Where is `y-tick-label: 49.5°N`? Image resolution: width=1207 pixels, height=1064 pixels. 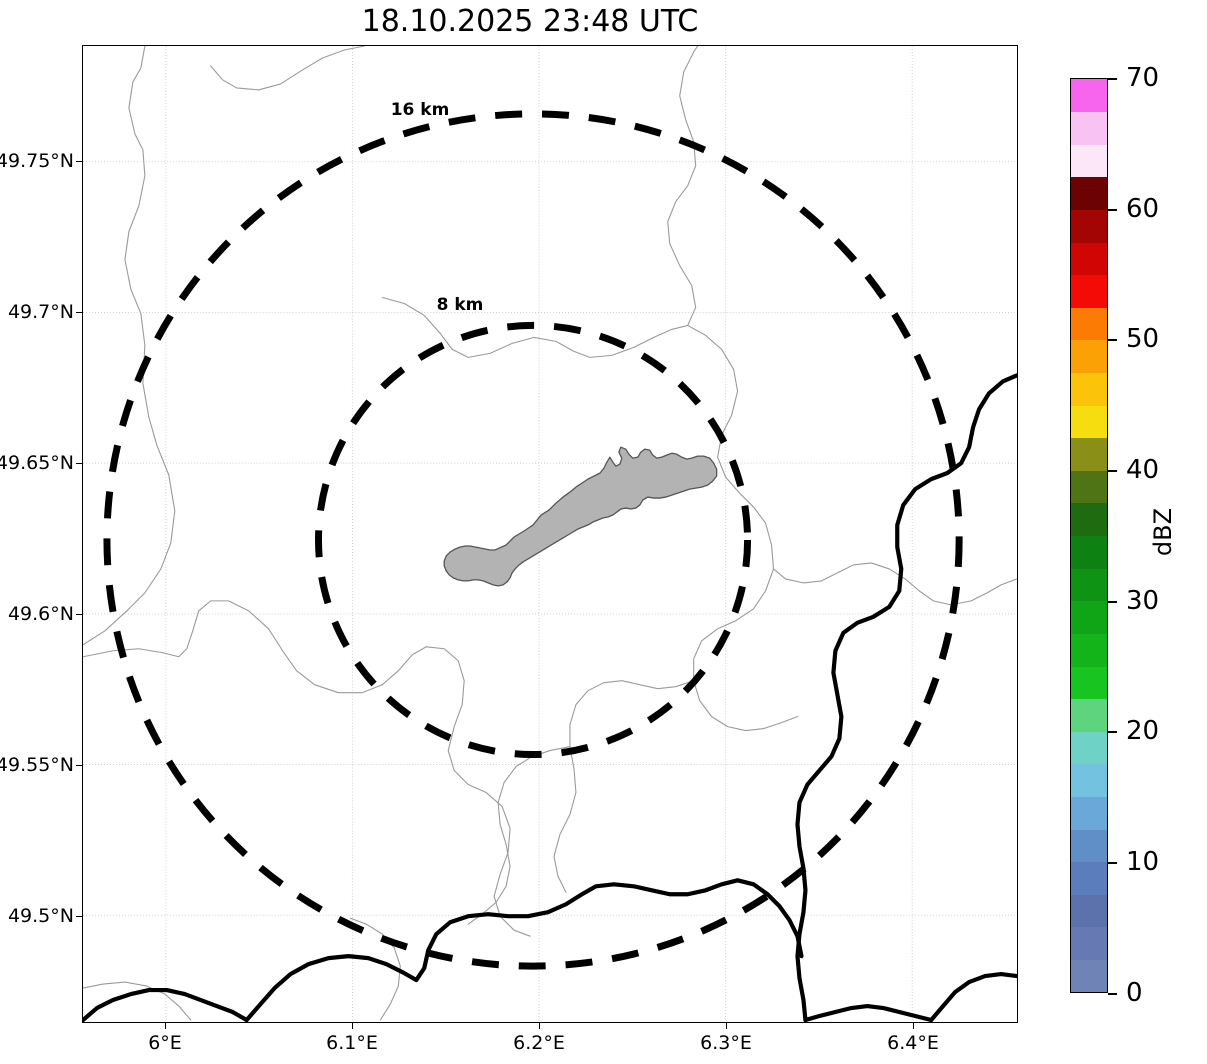 y-tick-label: 49.5°N is located at coordinates (40, 916).